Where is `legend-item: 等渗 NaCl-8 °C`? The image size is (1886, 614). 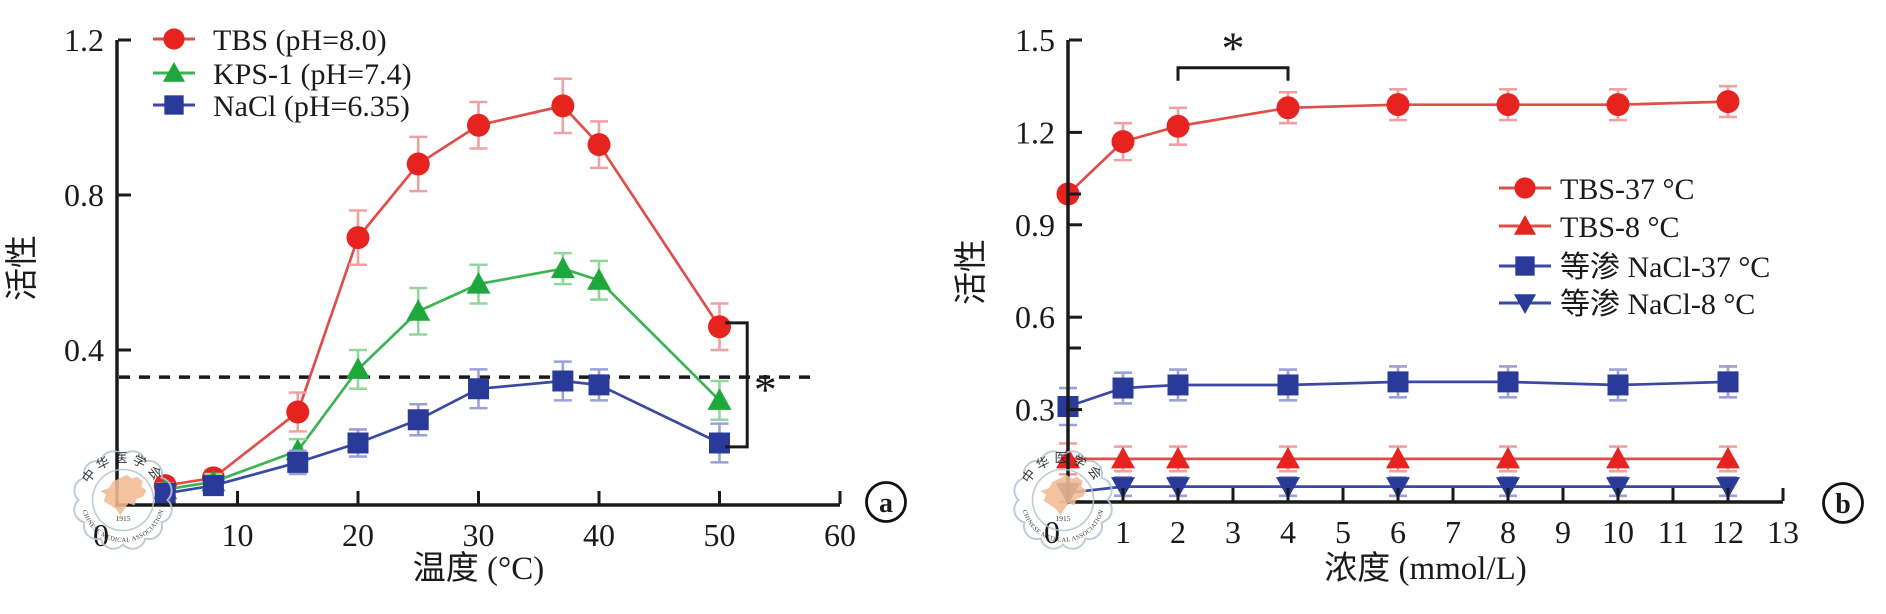 legend-item: 等渗 NaCl-8 °C is located at coordinates (1627, 304).